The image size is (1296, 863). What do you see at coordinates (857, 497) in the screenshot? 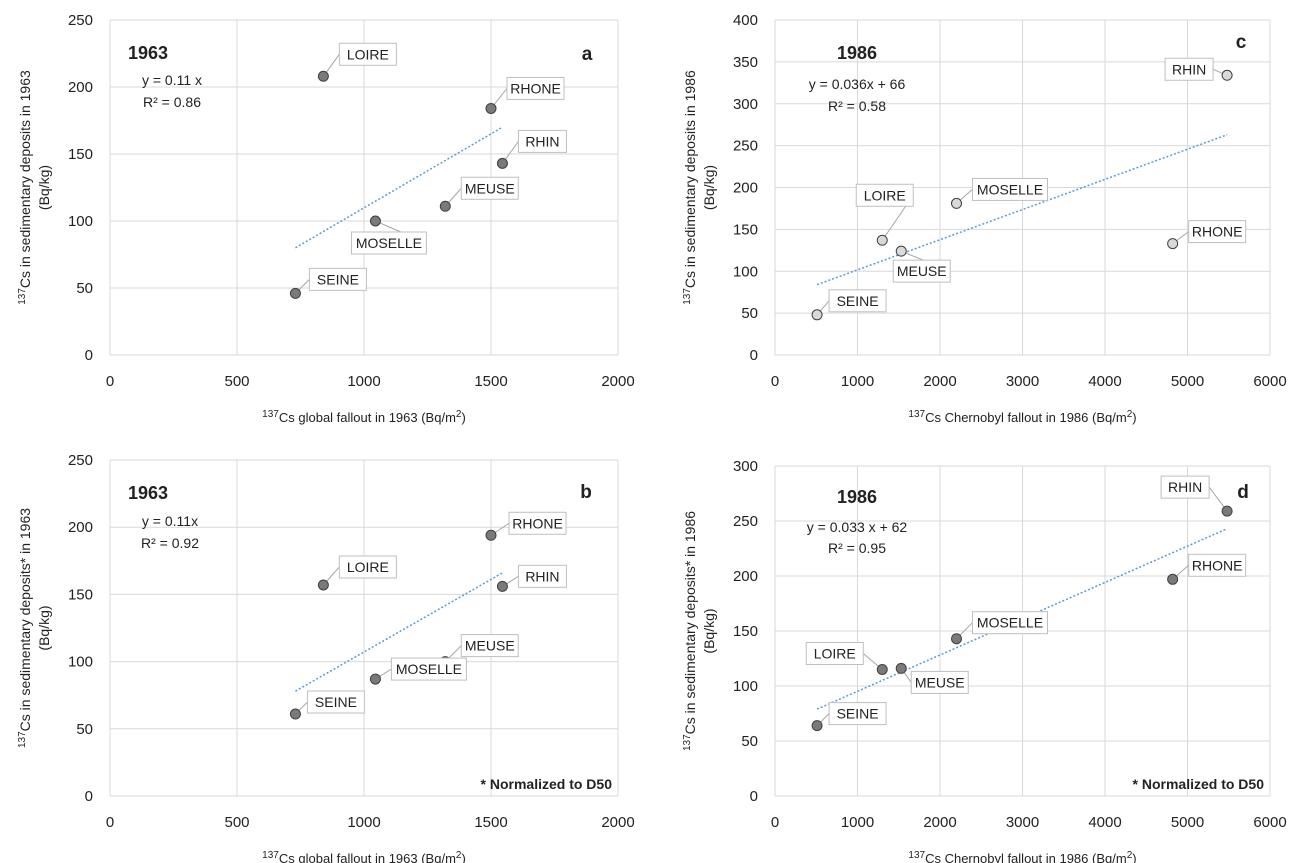
I see `year-label: 1986` at bounding box center [857, 497].